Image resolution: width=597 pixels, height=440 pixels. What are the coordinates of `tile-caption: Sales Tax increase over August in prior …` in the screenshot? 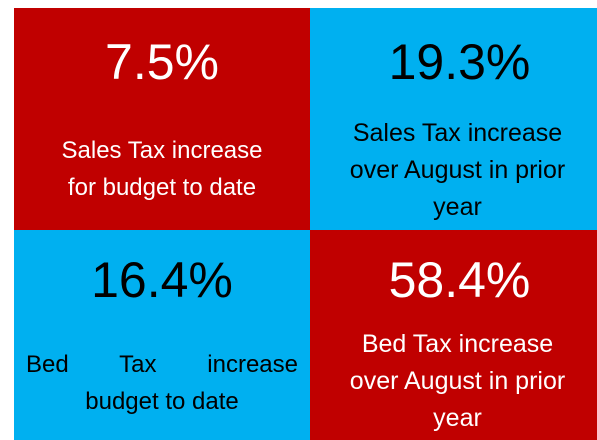 It's located at (452, 170).